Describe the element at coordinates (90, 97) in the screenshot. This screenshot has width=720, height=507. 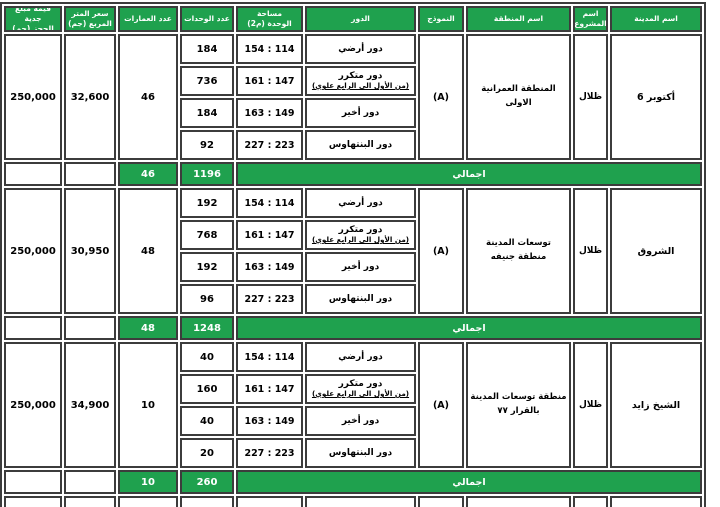
I see `price-per-meter: 32,600` at that location.